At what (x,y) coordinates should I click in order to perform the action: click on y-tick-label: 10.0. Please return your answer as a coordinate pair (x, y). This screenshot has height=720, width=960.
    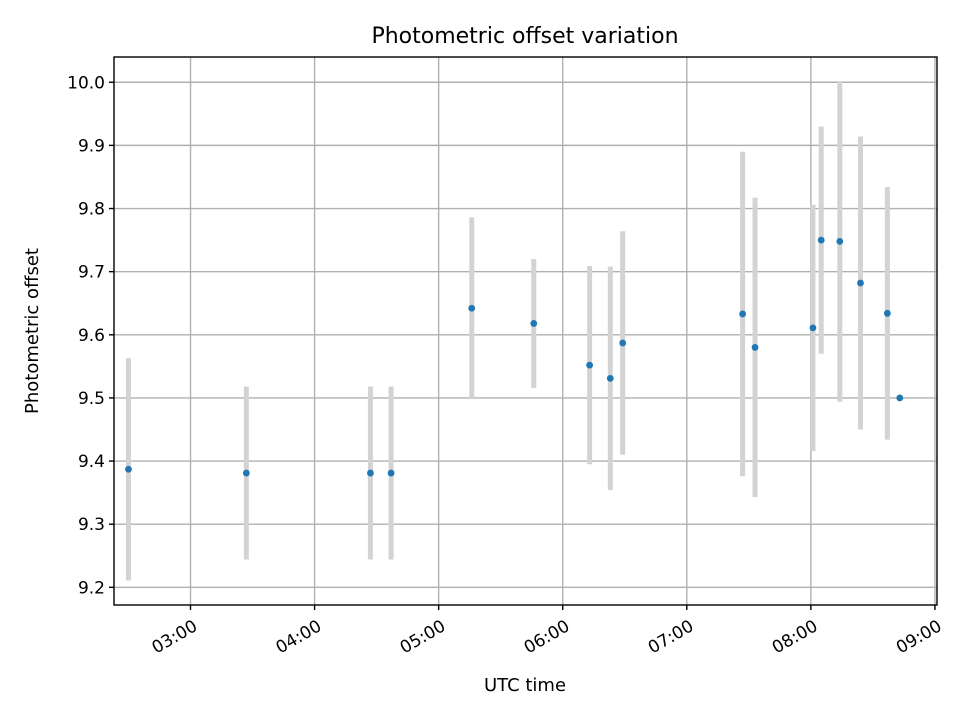
    Looking at the image, I should click on (86, 83).